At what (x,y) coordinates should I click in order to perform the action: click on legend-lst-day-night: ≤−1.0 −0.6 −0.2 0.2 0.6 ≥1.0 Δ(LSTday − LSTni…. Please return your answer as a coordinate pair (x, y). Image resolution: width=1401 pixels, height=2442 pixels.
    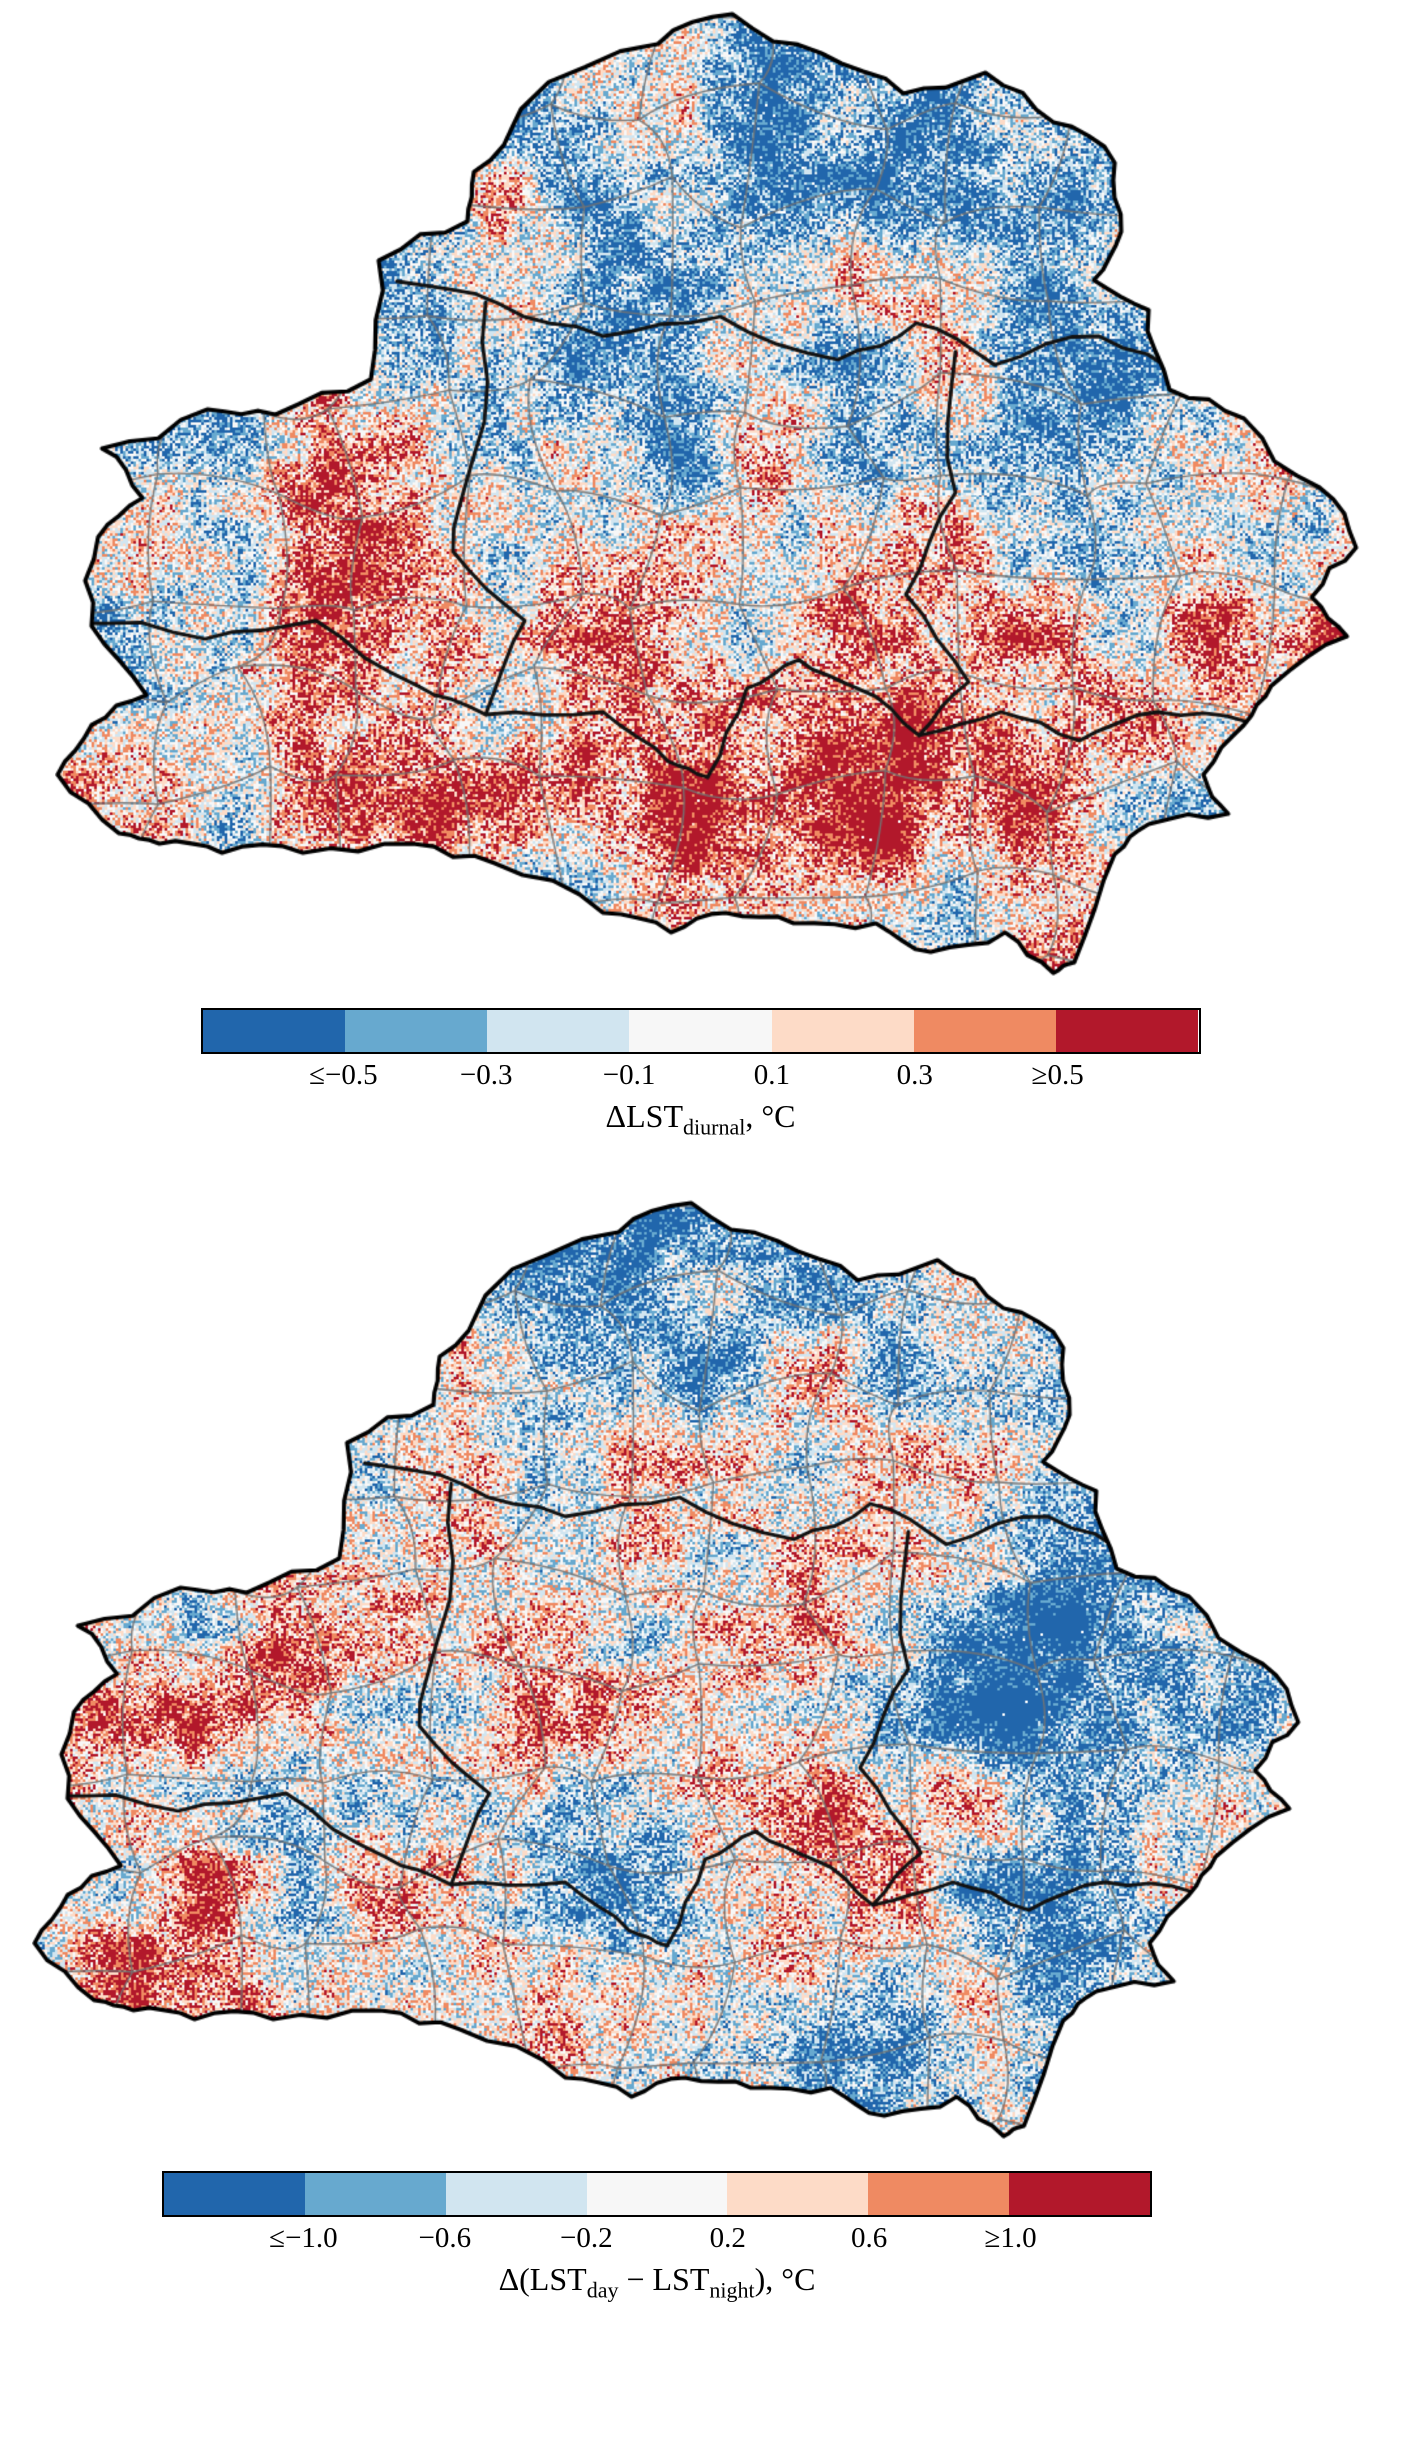
    Looking at the image, I should click on (700, 2236).